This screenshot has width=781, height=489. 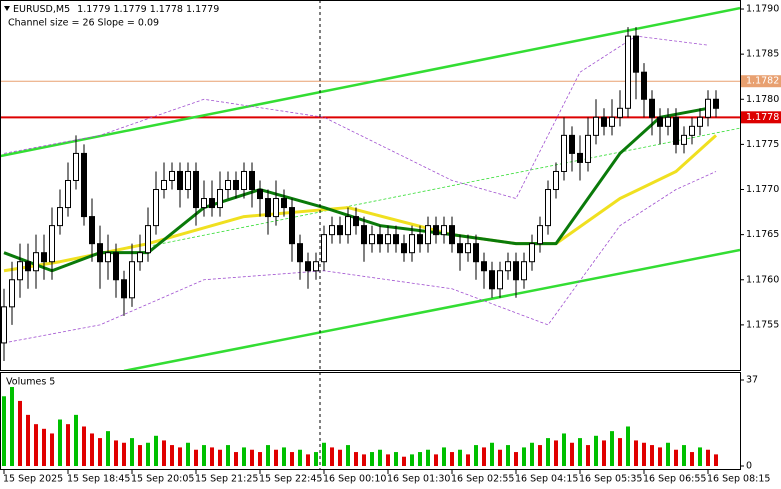 What do you see at coordinates (749, 466) in the screenshot?
I see `volume-tick-label: 0` at bounding box center [749, 466].